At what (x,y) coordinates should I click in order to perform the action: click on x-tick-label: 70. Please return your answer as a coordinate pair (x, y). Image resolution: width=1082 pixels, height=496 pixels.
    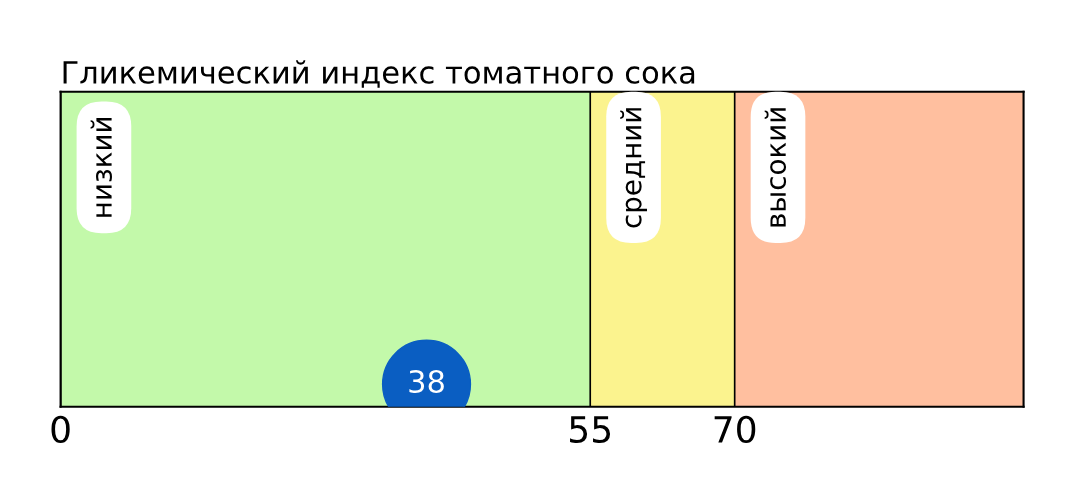
    Looking at the image, I should click on (735, 429).